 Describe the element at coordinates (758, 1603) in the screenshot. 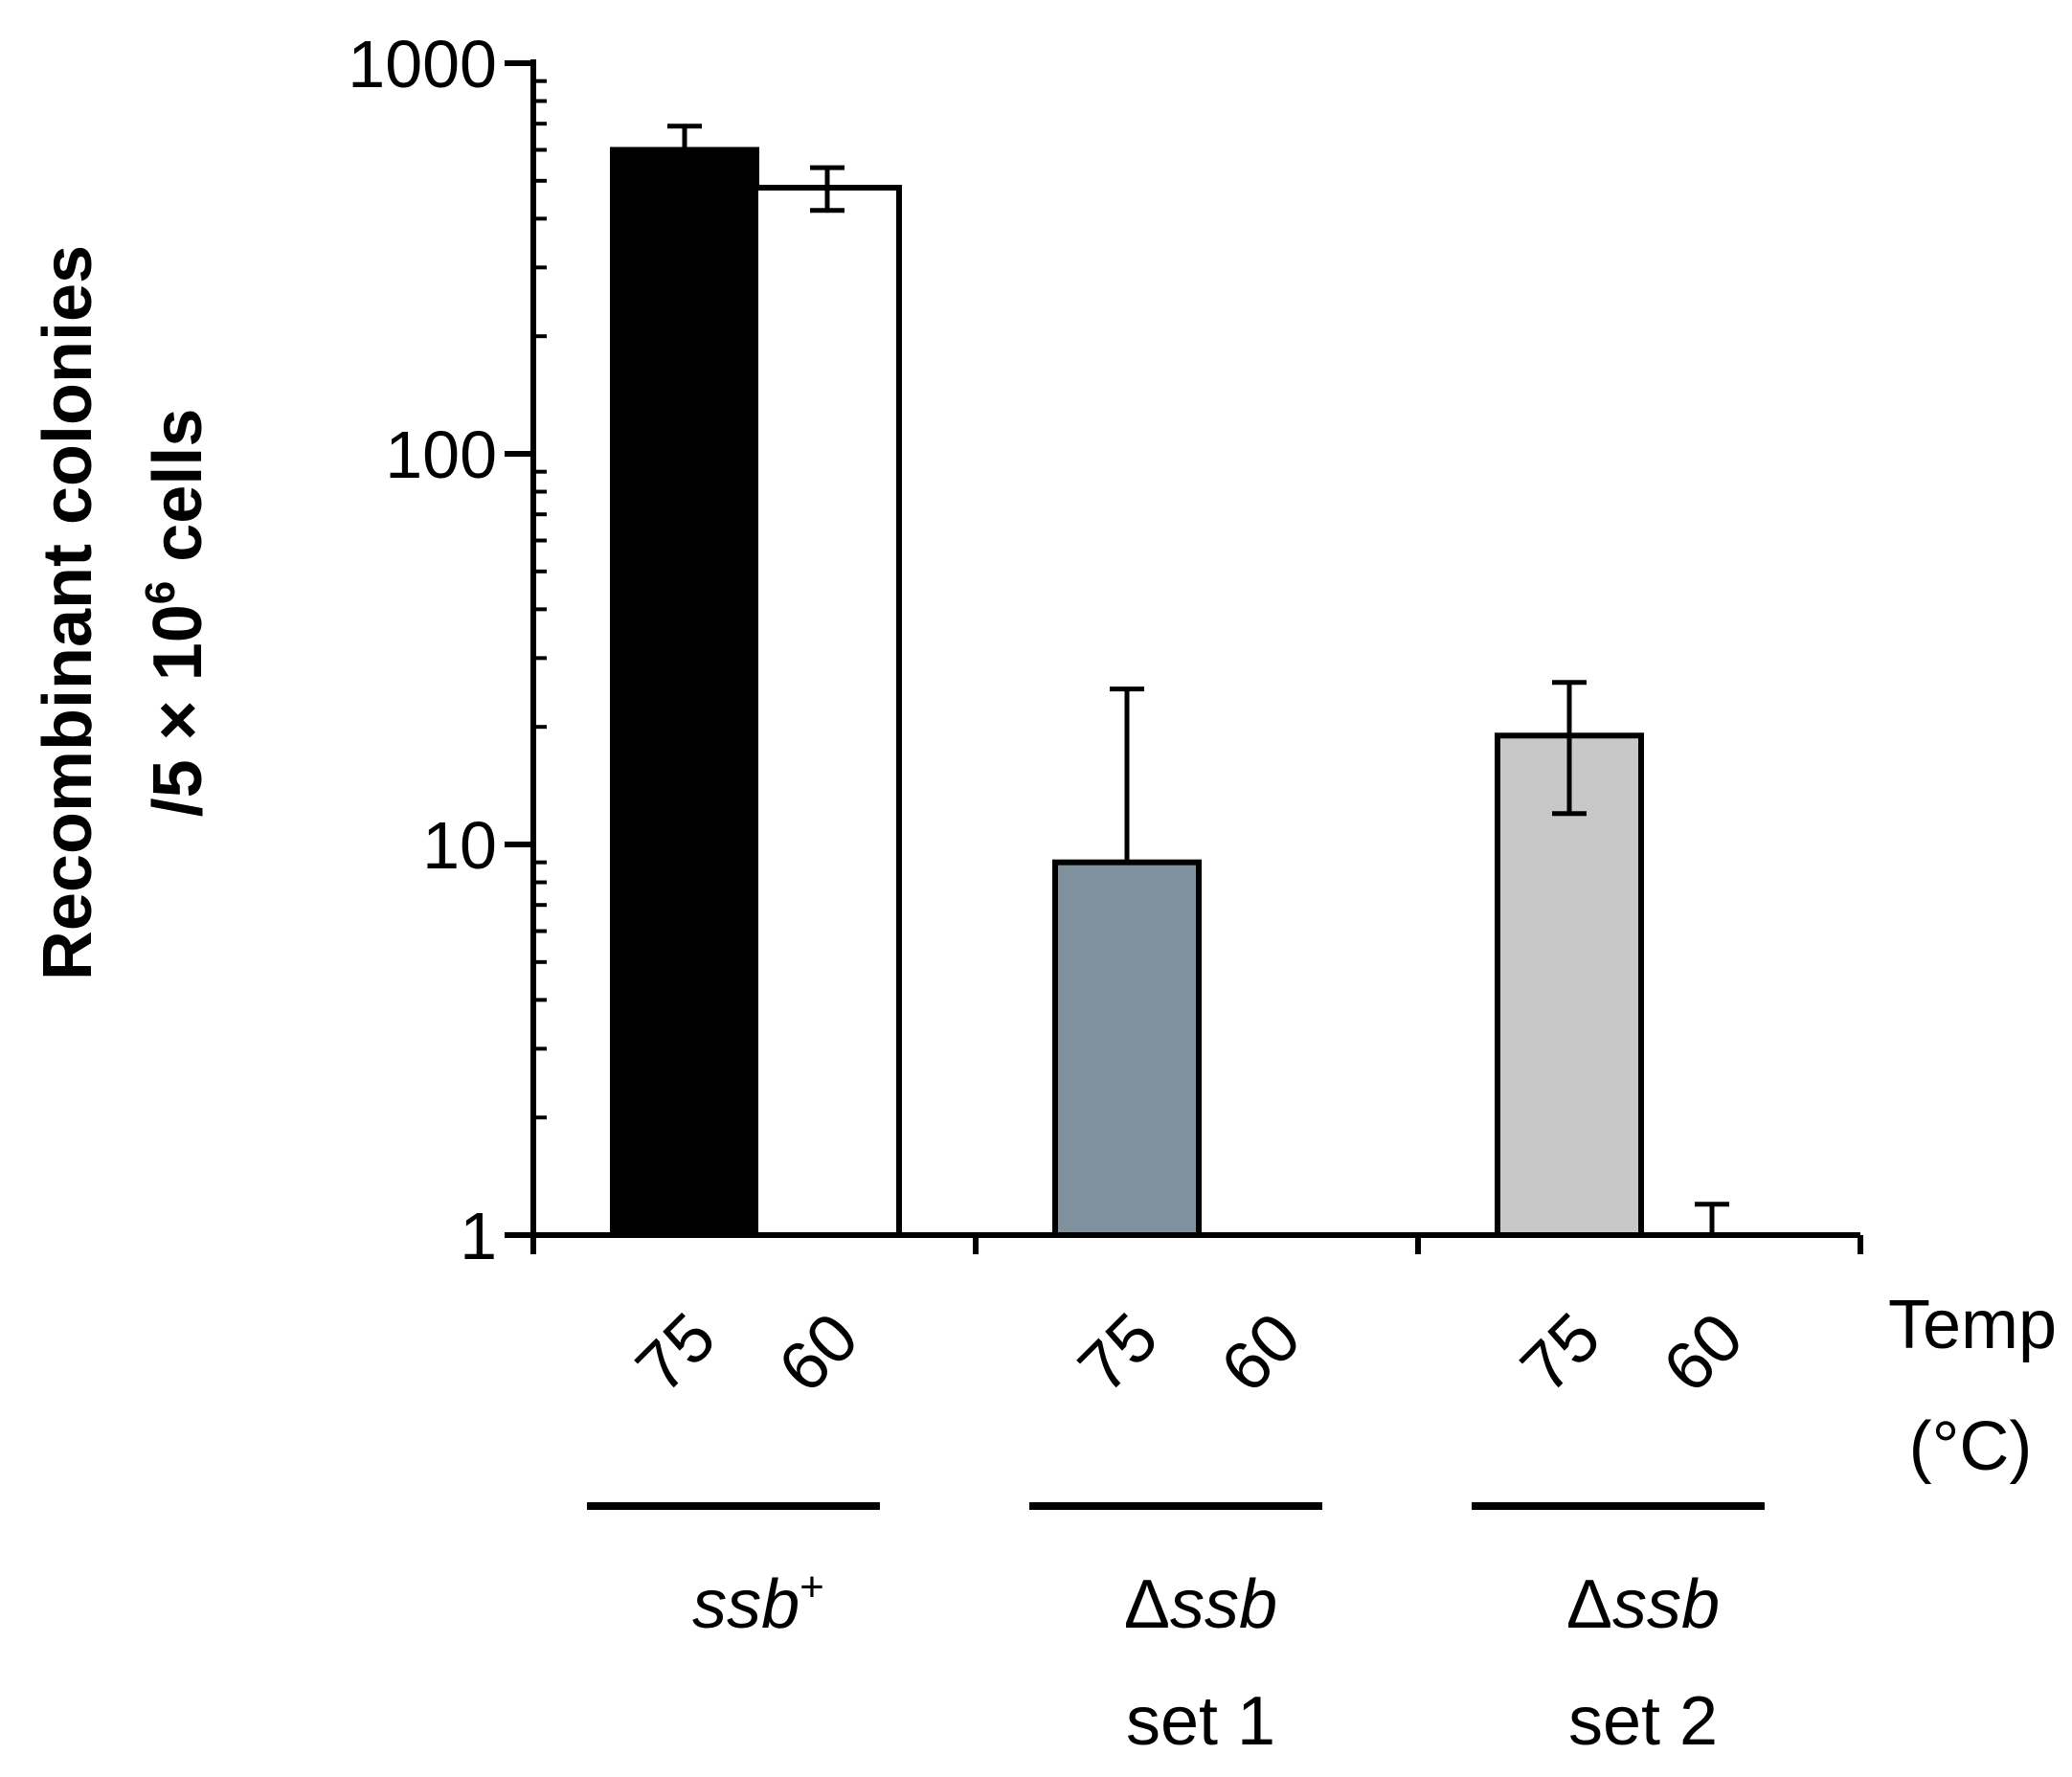

I see `group-label-0: ssb+` at that location.